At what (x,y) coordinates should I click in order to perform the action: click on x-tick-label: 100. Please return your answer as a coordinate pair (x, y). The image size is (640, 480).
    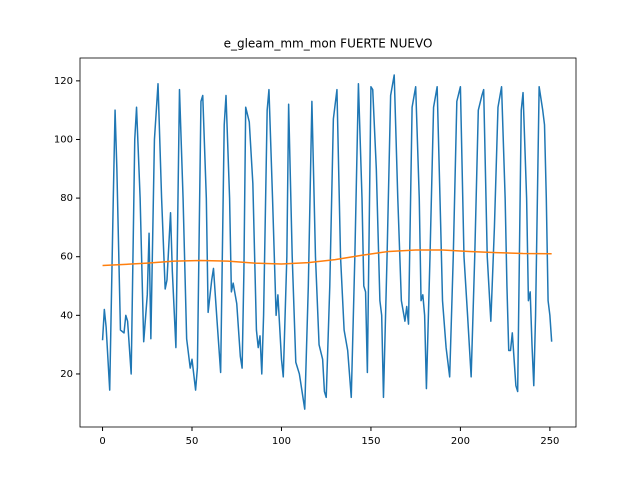
    Looking at the image, I should click on (281, 441).